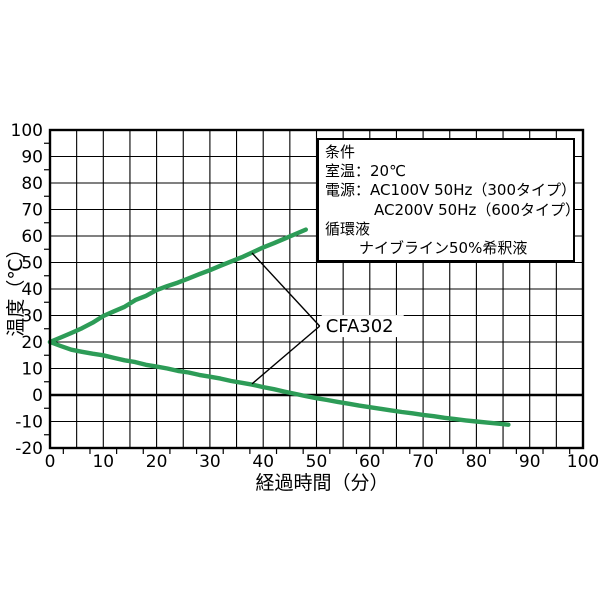 Image resolution: width=600 pixels, height=600 pixels. I want to click on x-tick-label: 90, so click(530, 462).